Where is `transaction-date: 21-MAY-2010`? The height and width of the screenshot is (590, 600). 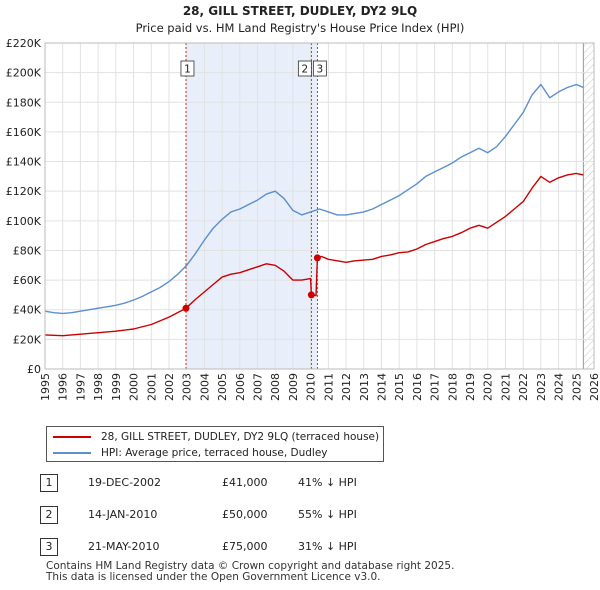
transaction-date: 21-MAY-2010 is located at coordinates (124, 546).